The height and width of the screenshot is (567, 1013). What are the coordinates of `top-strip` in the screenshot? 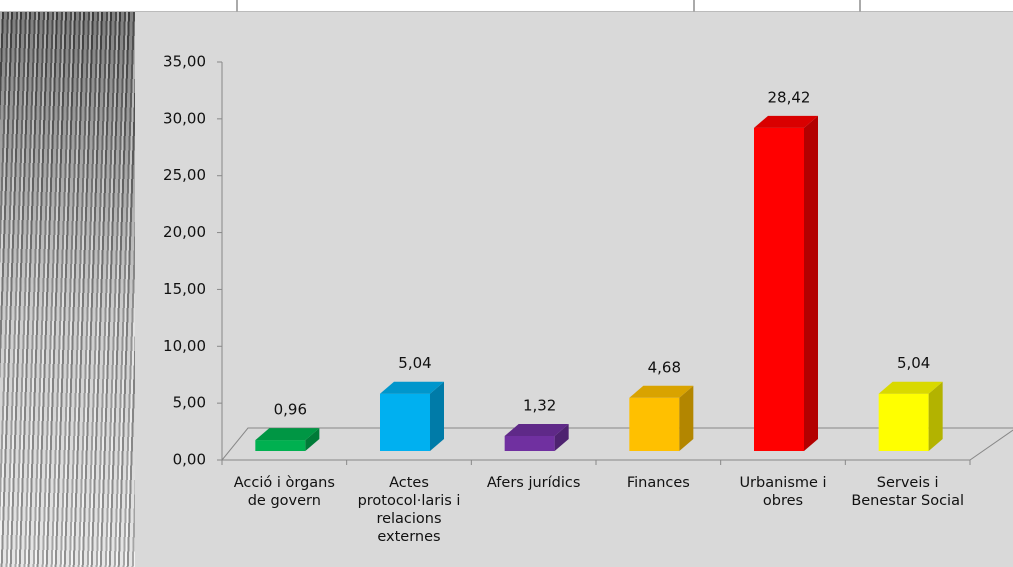 It's located at (506, 6).